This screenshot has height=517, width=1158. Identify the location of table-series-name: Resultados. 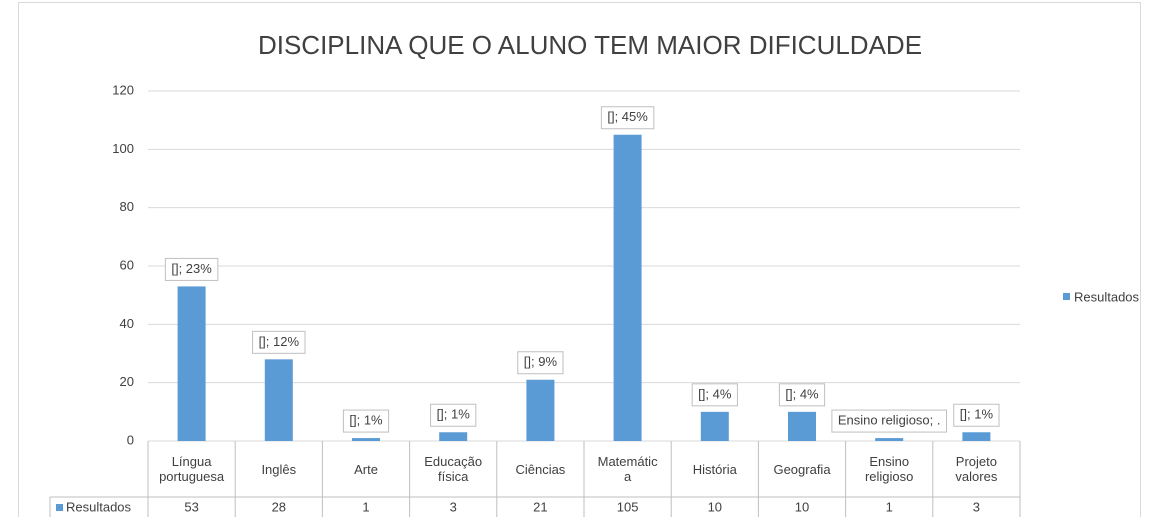
(99, 506).